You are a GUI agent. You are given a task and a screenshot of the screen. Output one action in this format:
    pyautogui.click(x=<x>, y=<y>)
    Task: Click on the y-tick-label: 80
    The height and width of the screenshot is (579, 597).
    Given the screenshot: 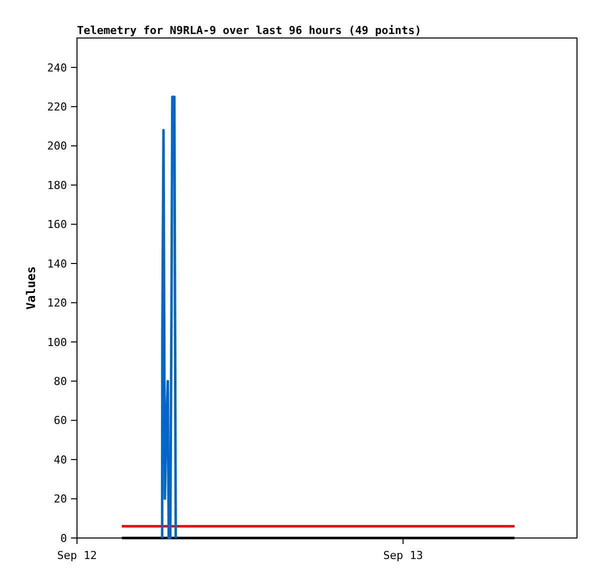 What is the action you would take?
    pyautogui.click(x=60, y=381)
    